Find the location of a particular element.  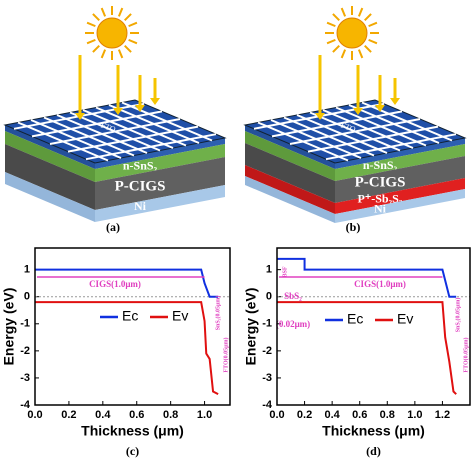

annotation: BSF is located at coordinates (285, 271).